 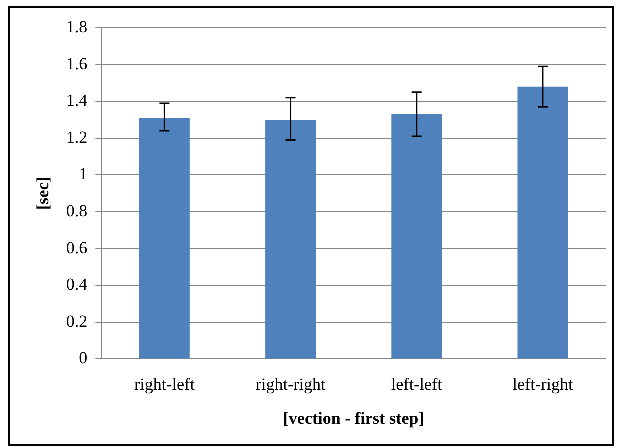 What do you see at coordinates (543, 384) in the screenshot?
I see `x-tick-label: left-right` at bounding box center [543, 384].